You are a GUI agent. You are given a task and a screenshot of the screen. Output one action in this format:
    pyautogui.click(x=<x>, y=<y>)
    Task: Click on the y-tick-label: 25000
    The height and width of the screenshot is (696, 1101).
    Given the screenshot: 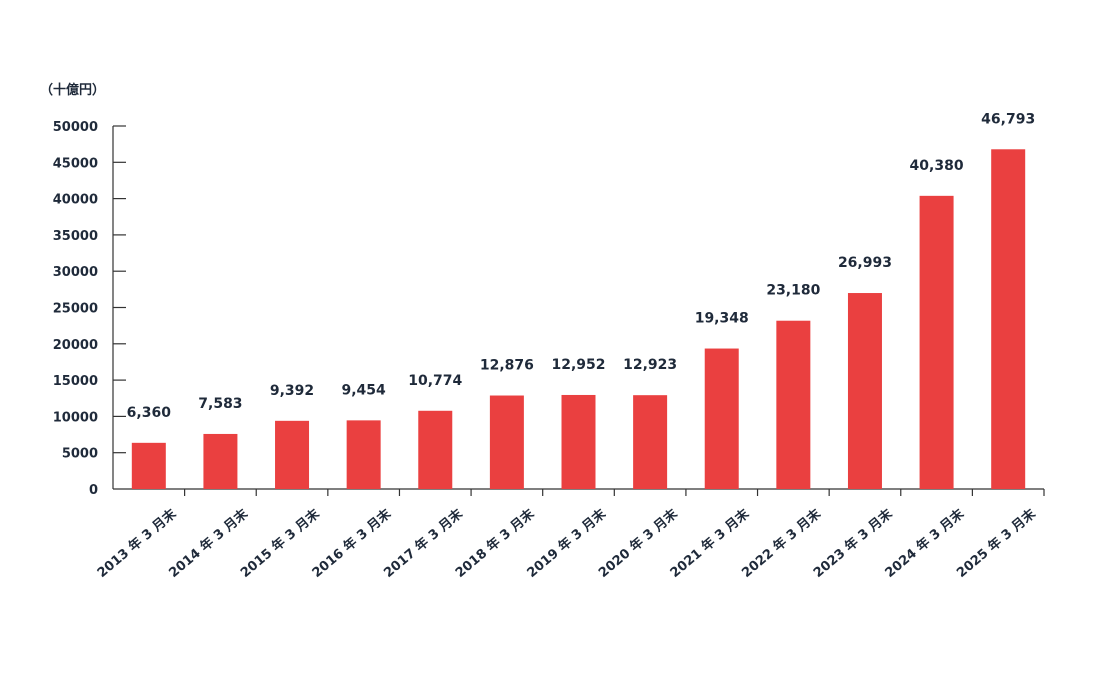 What is the action you would take?
    pyautogui.click(x=75, y=309)
    